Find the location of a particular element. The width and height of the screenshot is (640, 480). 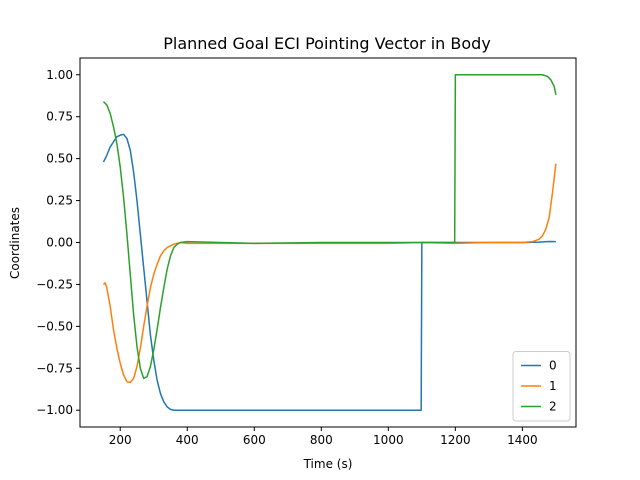

x-tick-label: 600 is located at coordinates (254, 440).